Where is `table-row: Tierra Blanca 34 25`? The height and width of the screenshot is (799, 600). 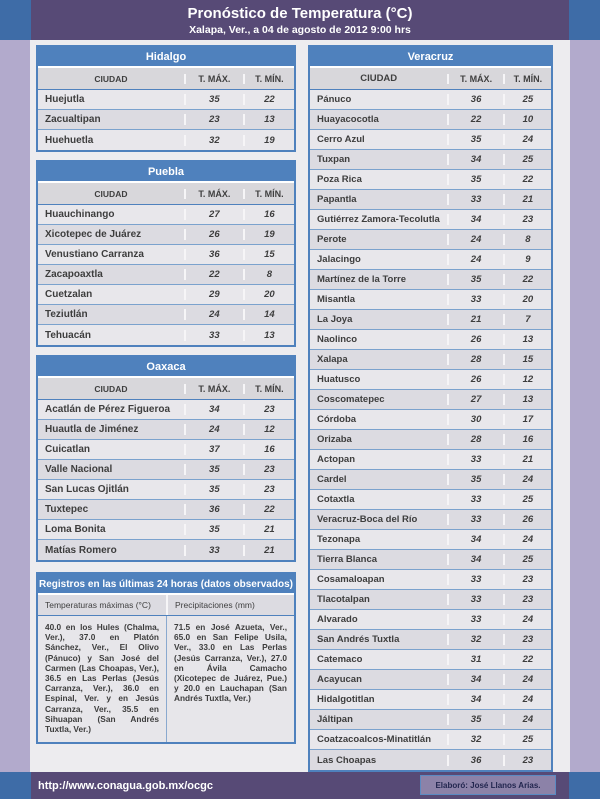 table-row: Tierra Blanca 34 25 is located at coordinates (430, 560).